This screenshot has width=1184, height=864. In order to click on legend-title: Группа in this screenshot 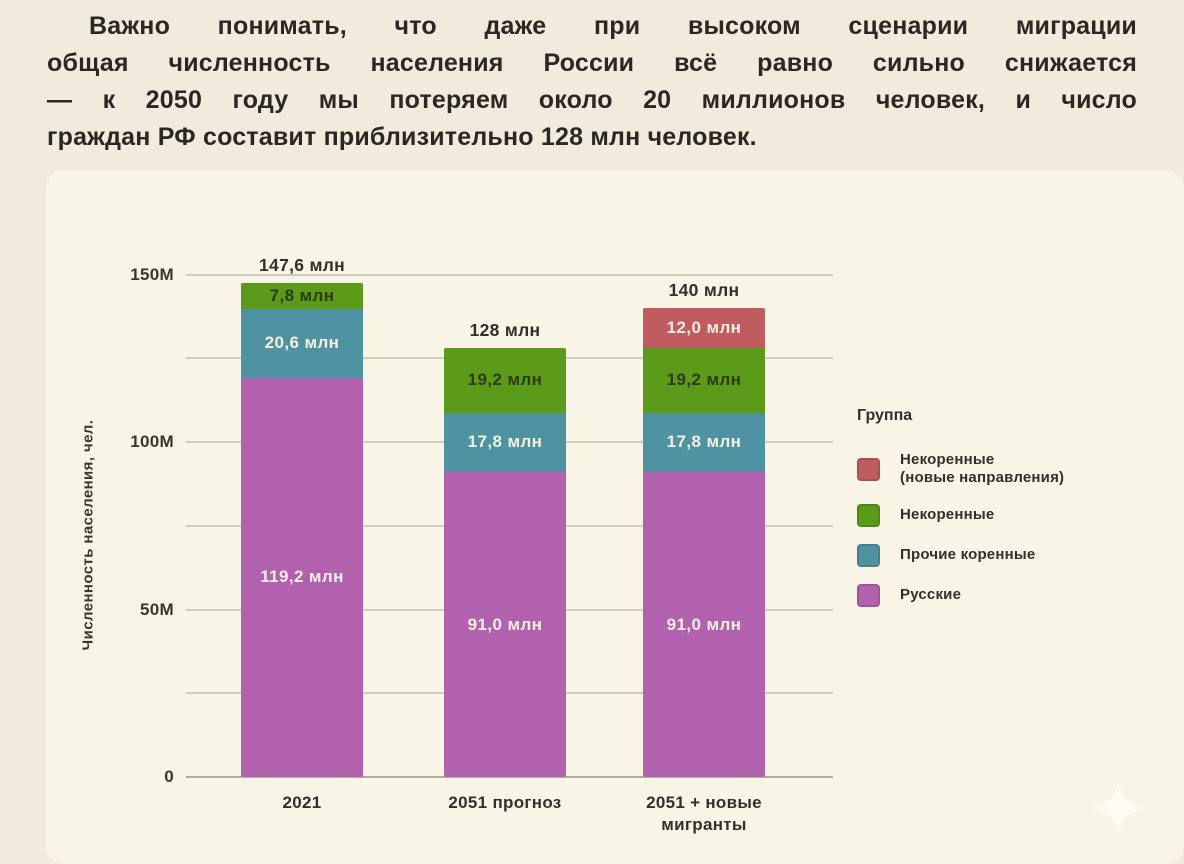, I will do `click(885, 415)`.